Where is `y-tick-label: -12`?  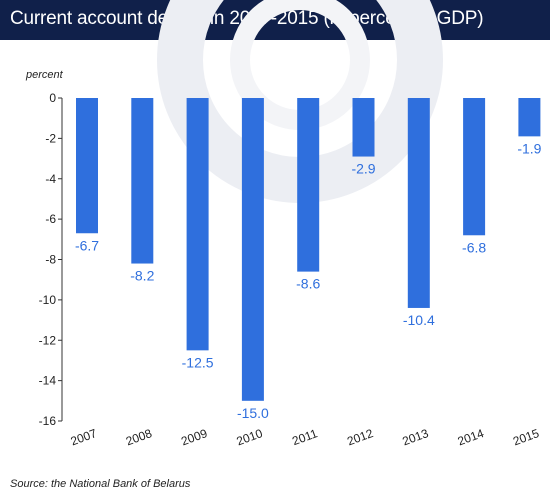
y-tick-label: -12 is located at coordinates (48, 340).